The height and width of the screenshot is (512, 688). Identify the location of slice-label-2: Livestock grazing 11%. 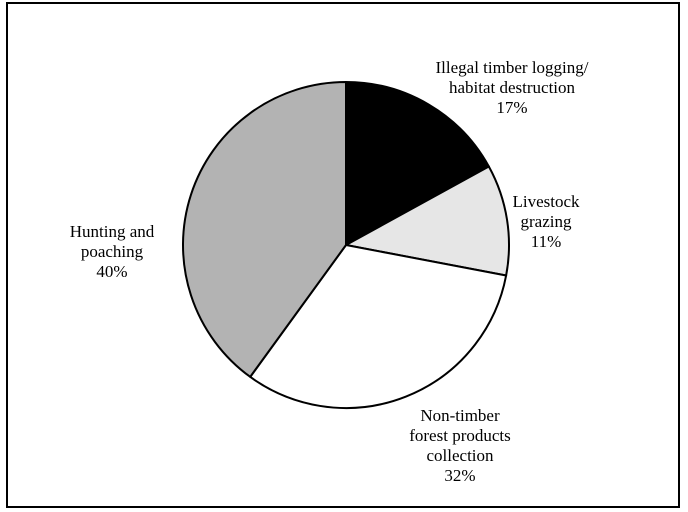
(546, 221).